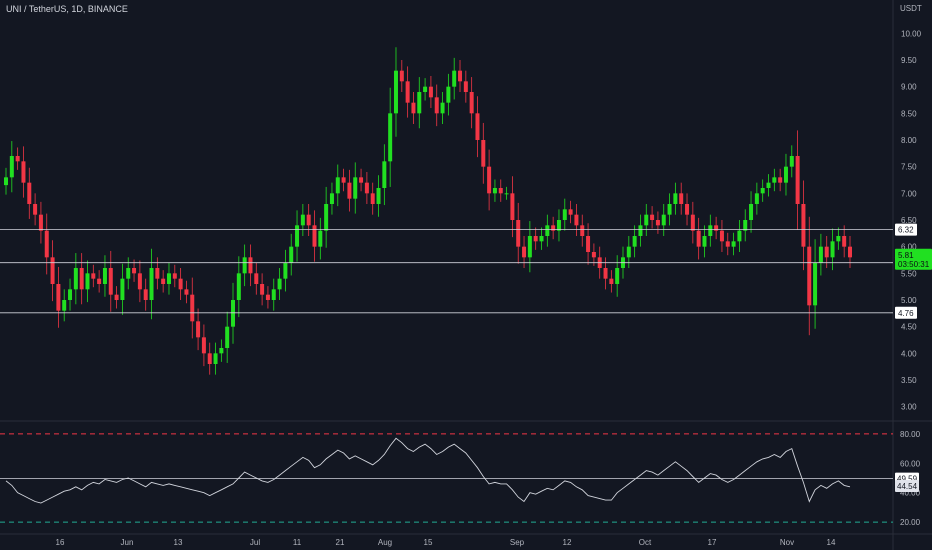 This screenshot has width=932, height=550. I want to click on current-price-badge, so click(913, 259).